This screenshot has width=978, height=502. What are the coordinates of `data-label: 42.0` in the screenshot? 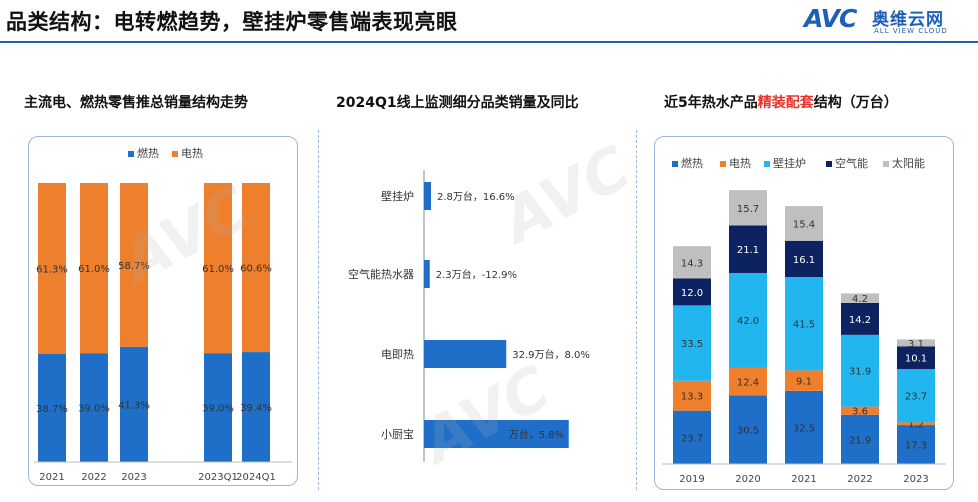 It's located at (748, 321).